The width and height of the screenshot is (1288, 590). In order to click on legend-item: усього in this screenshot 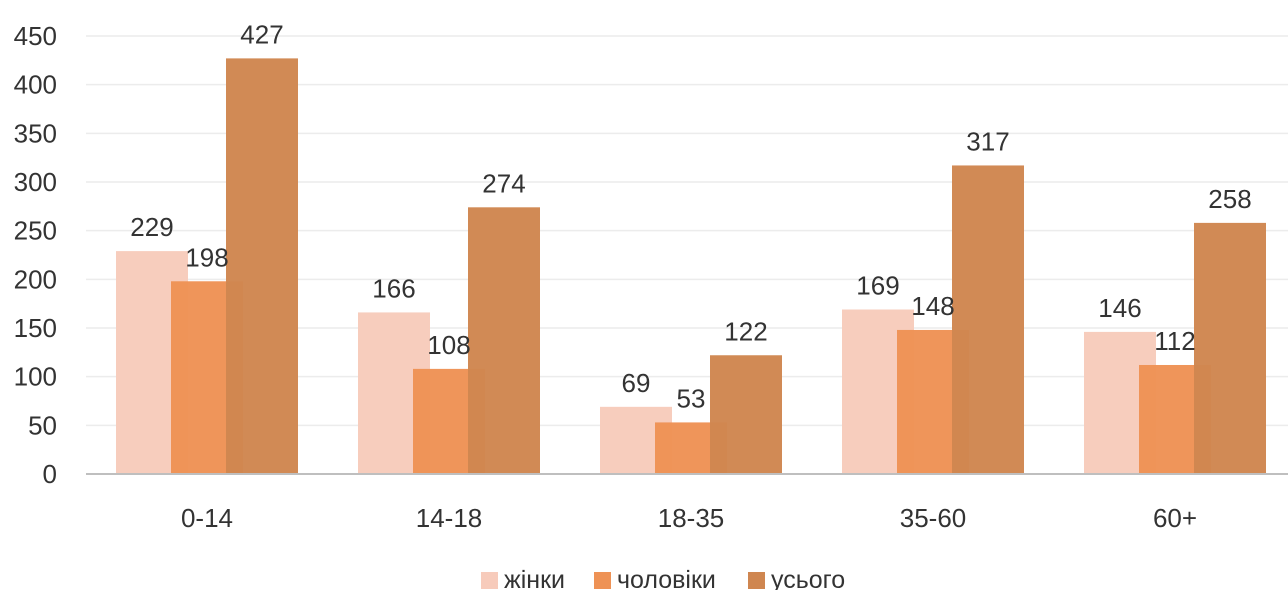, I will do `click(796, 578)`.